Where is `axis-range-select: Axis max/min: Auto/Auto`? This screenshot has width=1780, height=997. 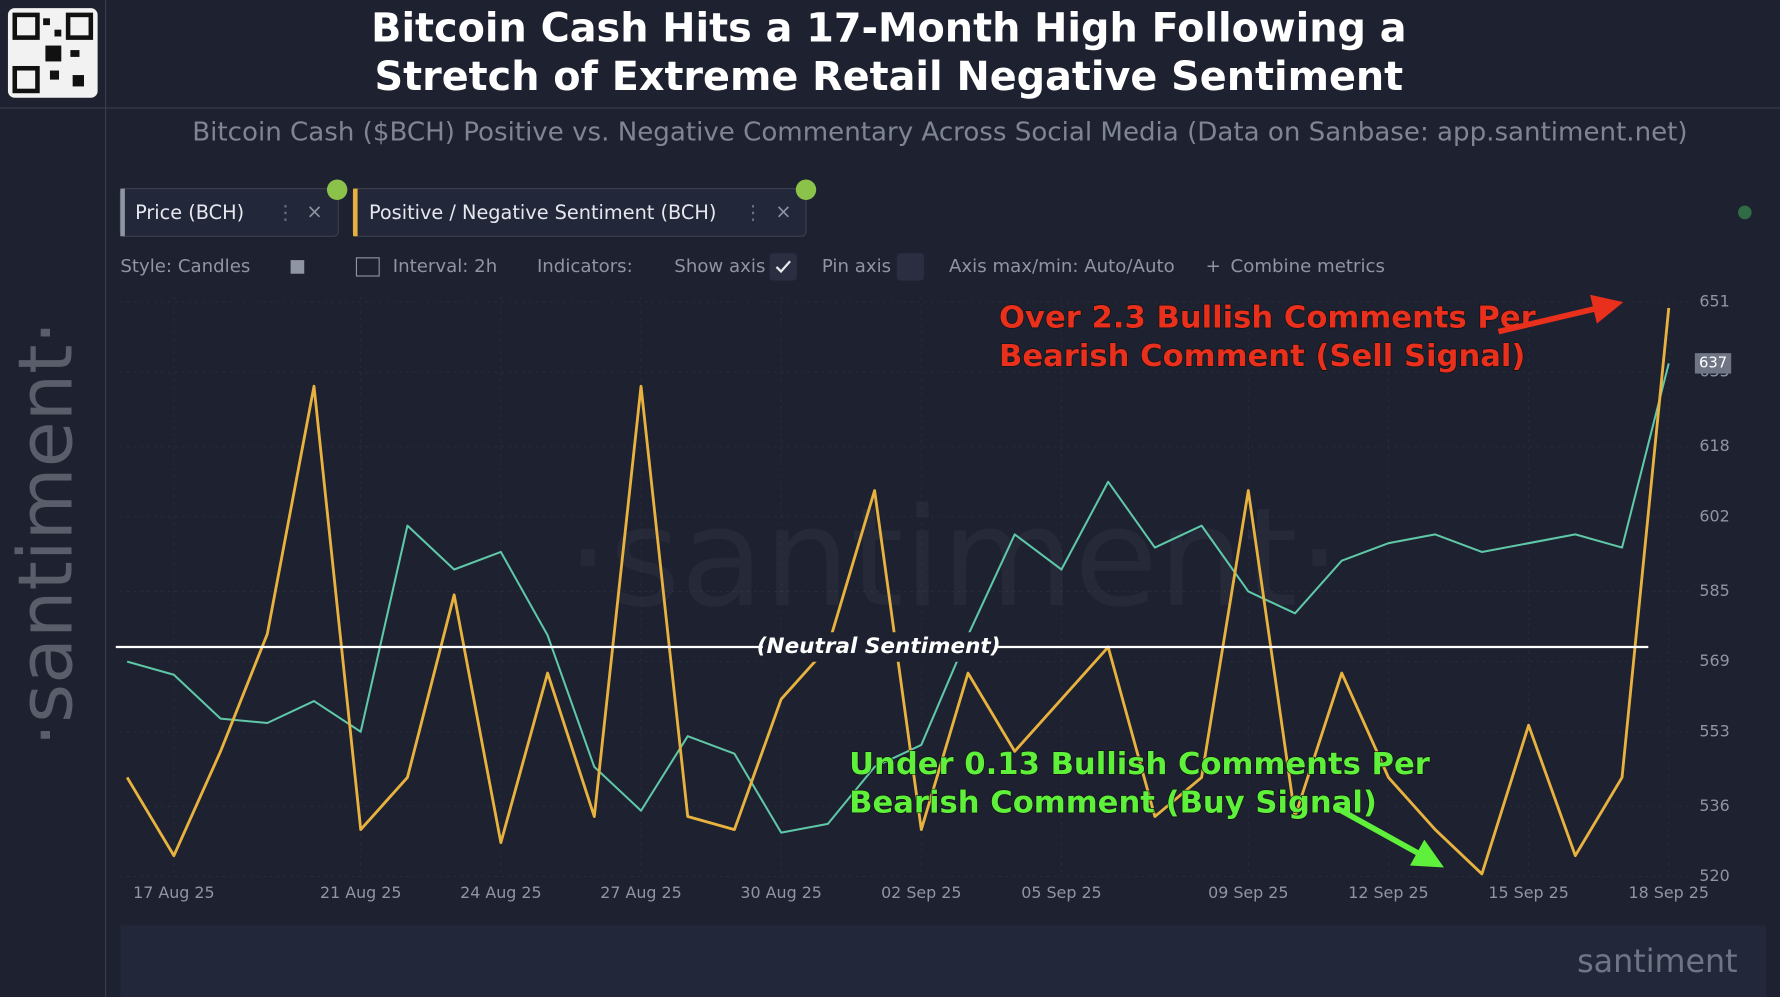 axis-range-select: Axis max/min: Auto/Auto is located at coordinates (1062, 266).